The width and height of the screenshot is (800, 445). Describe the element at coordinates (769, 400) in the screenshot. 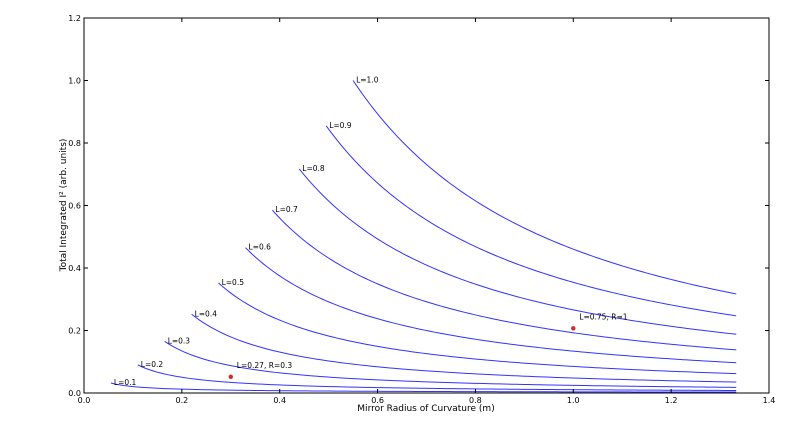

I see `x-tick-label-7: 1.4` at that location.